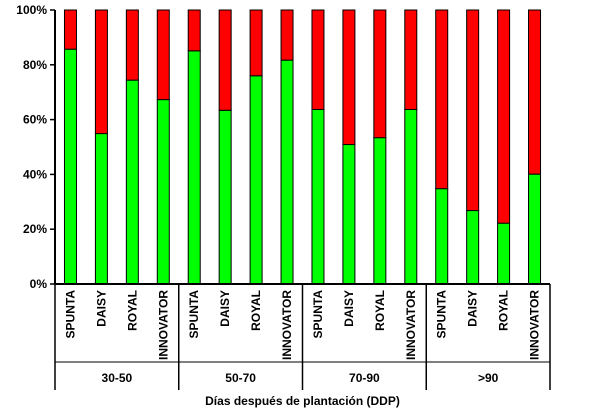 Image resolution: width=600 pixels, height=414 pixels. What do you see at coordinates (70, 166) in the screenshot?
I see `bar-green-30-50-SPUNTA` at bounding box center [70, 166].